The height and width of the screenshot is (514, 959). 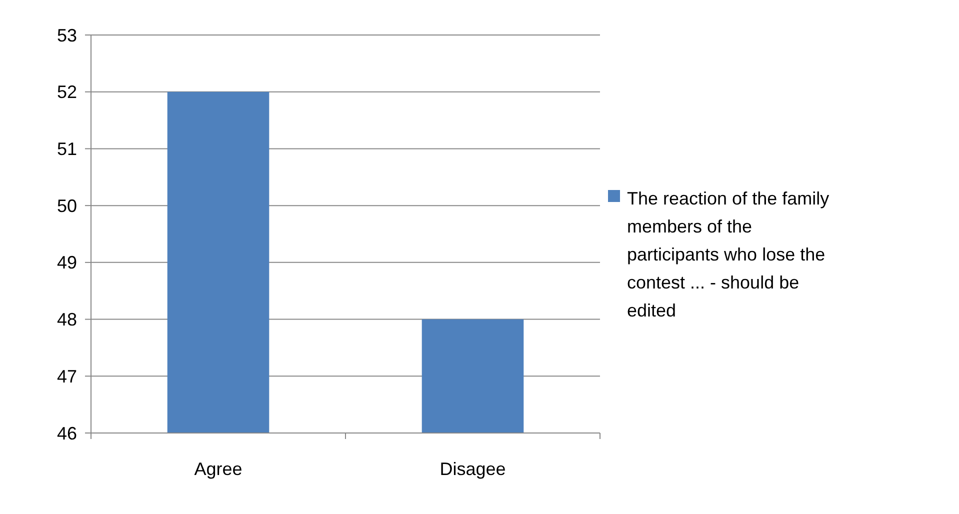 What do you see at coordinates (66, 433) in the screenshot?
I see `y-tick-label: 46` at bounding box center [66, 433].